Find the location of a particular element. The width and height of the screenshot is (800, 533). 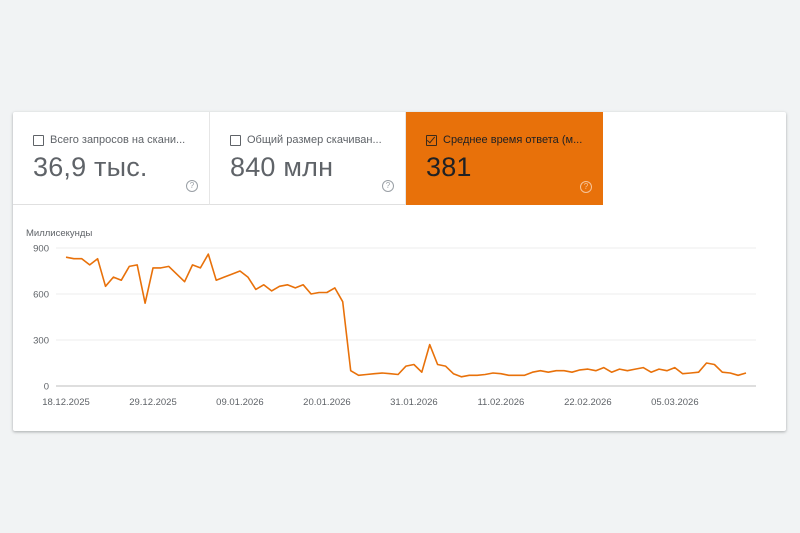

x-tick-label: 11.02.2026 is located at coordinates (500, 402).